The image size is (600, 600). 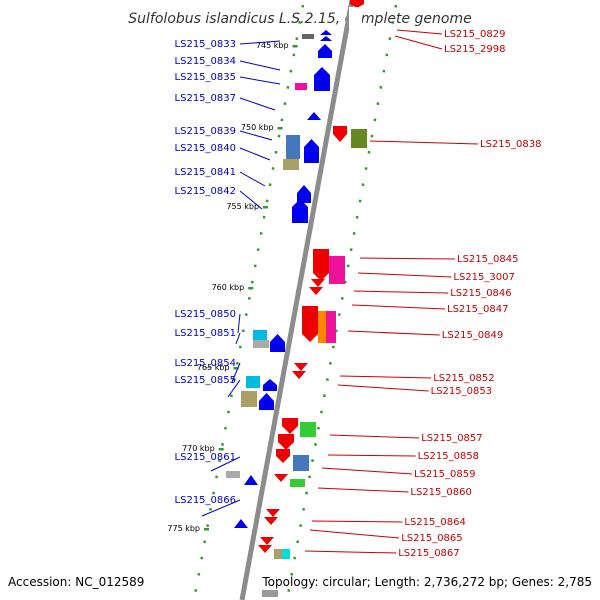 I want to click on right-gene-label: LS215_0864, so click(x=434, y=522).